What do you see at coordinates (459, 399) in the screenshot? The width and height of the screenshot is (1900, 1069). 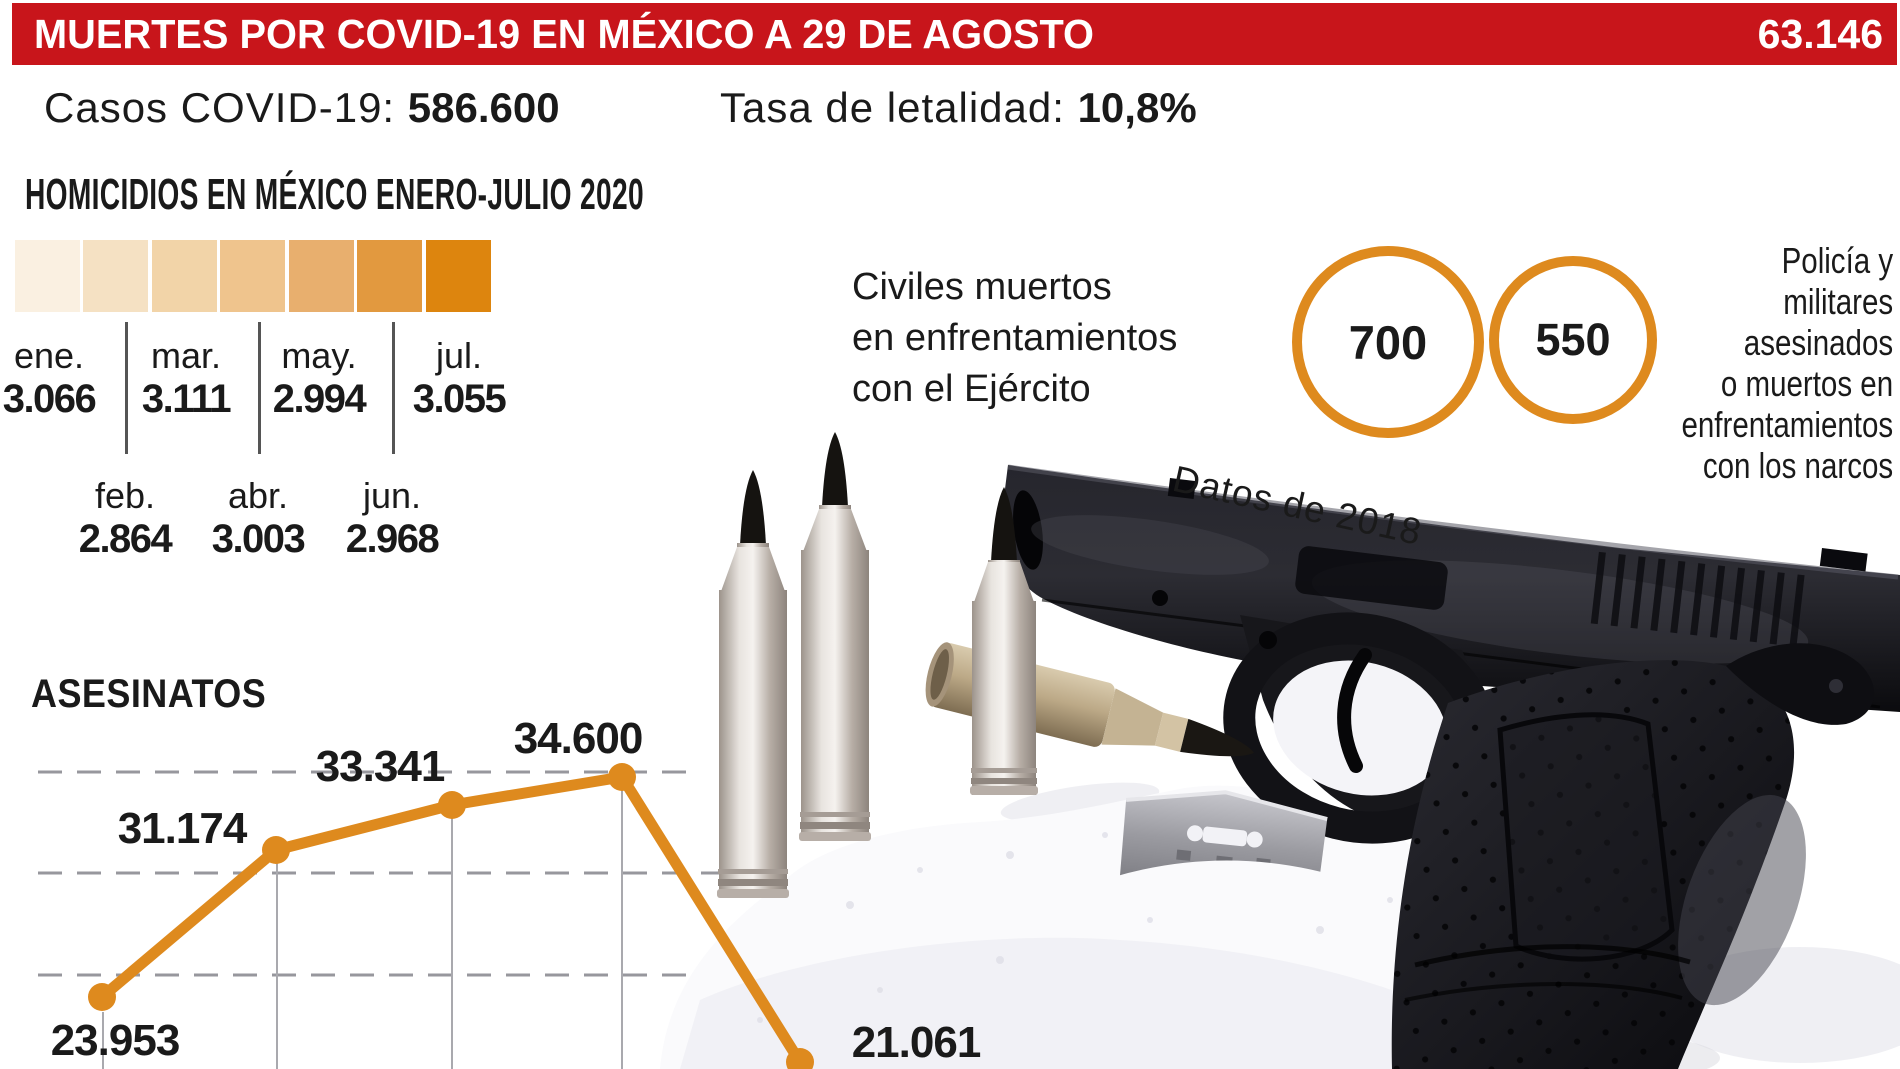 I see `month-value: 3.055` at bounding box center [459, 399].